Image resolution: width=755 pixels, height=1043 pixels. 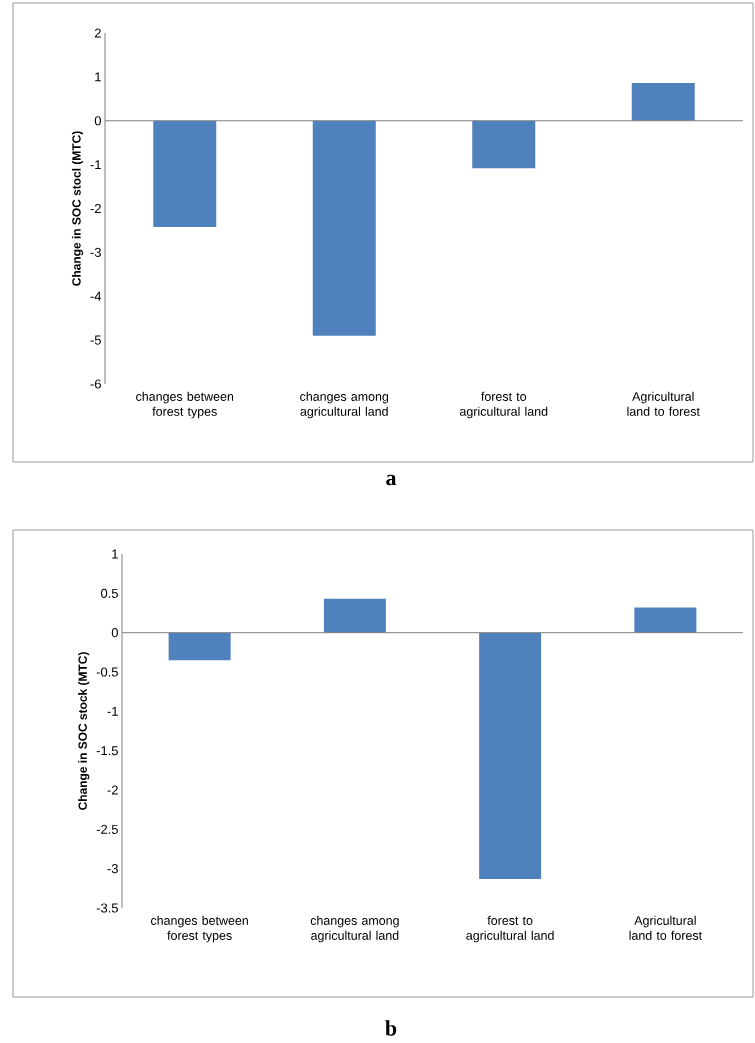 What do you see at coordinates (107, 672) in the screenshot?
I see `y-tick-label: -0.5` at bounding box center [107, 672].